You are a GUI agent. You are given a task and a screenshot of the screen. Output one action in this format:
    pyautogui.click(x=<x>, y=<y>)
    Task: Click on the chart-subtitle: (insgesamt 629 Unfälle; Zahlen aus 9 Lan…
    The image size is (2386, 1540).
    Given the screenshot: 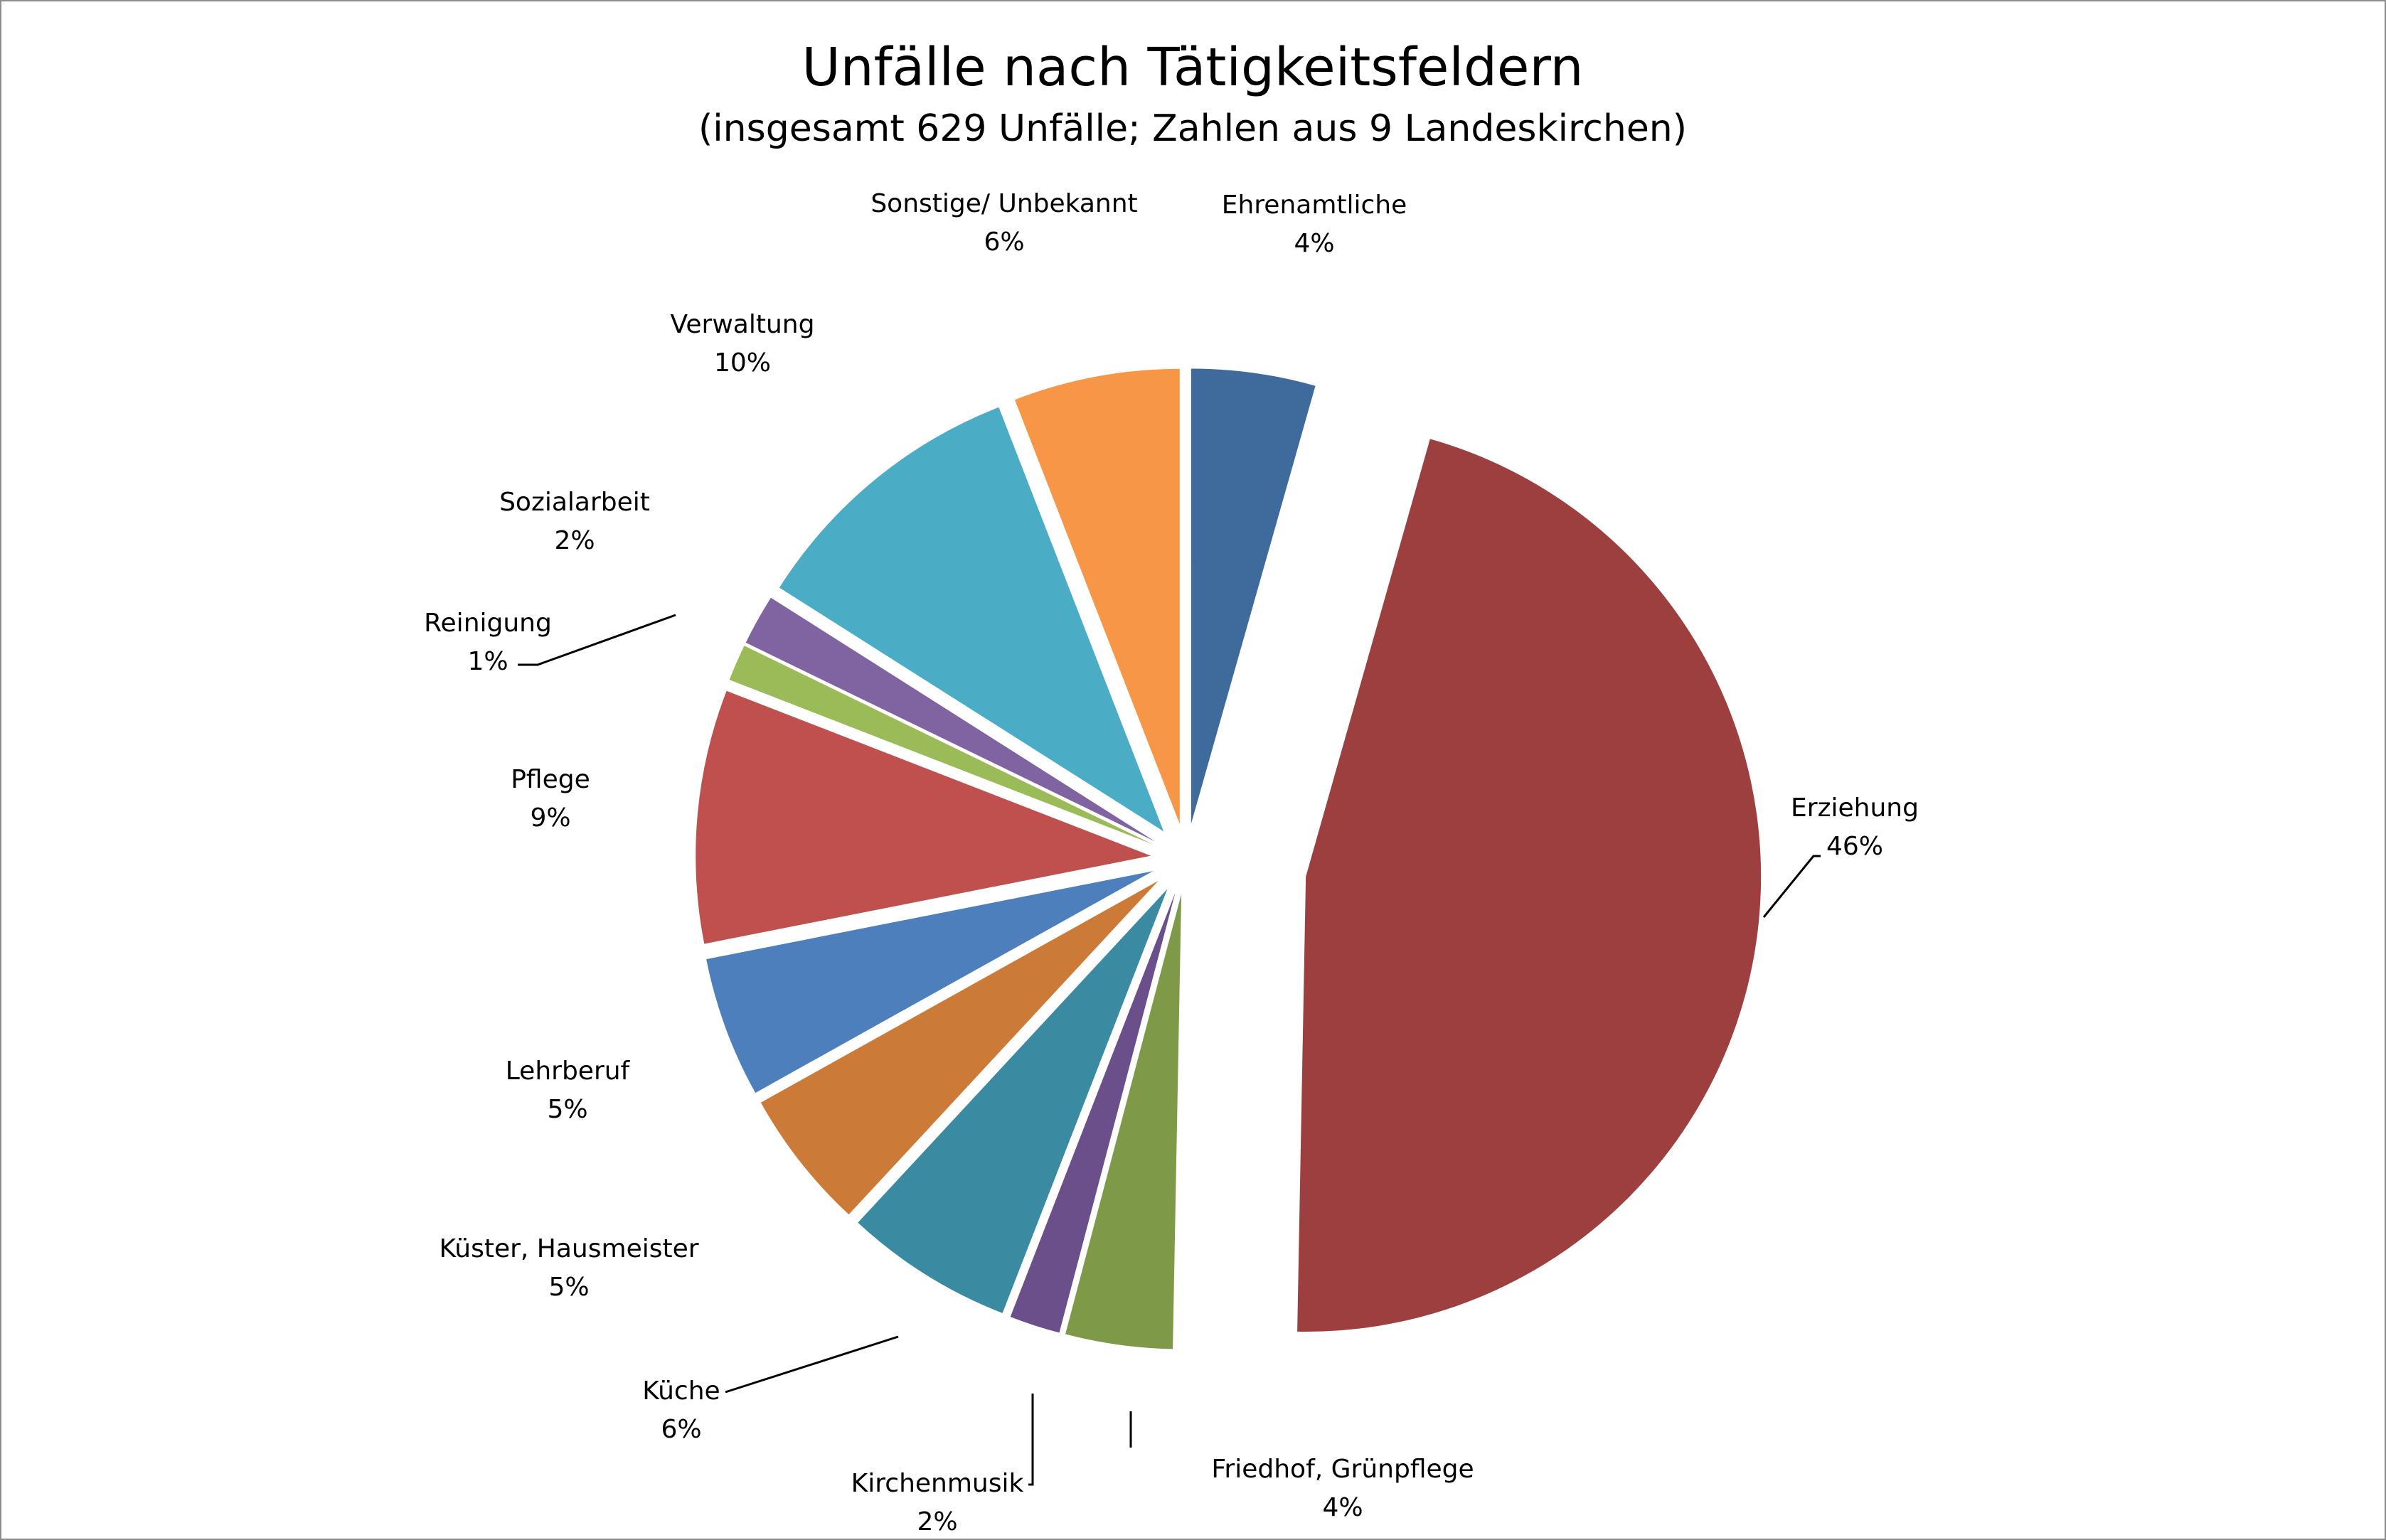 What is the action you would take?
    pyautogui.click(x=1192, y=128)
    